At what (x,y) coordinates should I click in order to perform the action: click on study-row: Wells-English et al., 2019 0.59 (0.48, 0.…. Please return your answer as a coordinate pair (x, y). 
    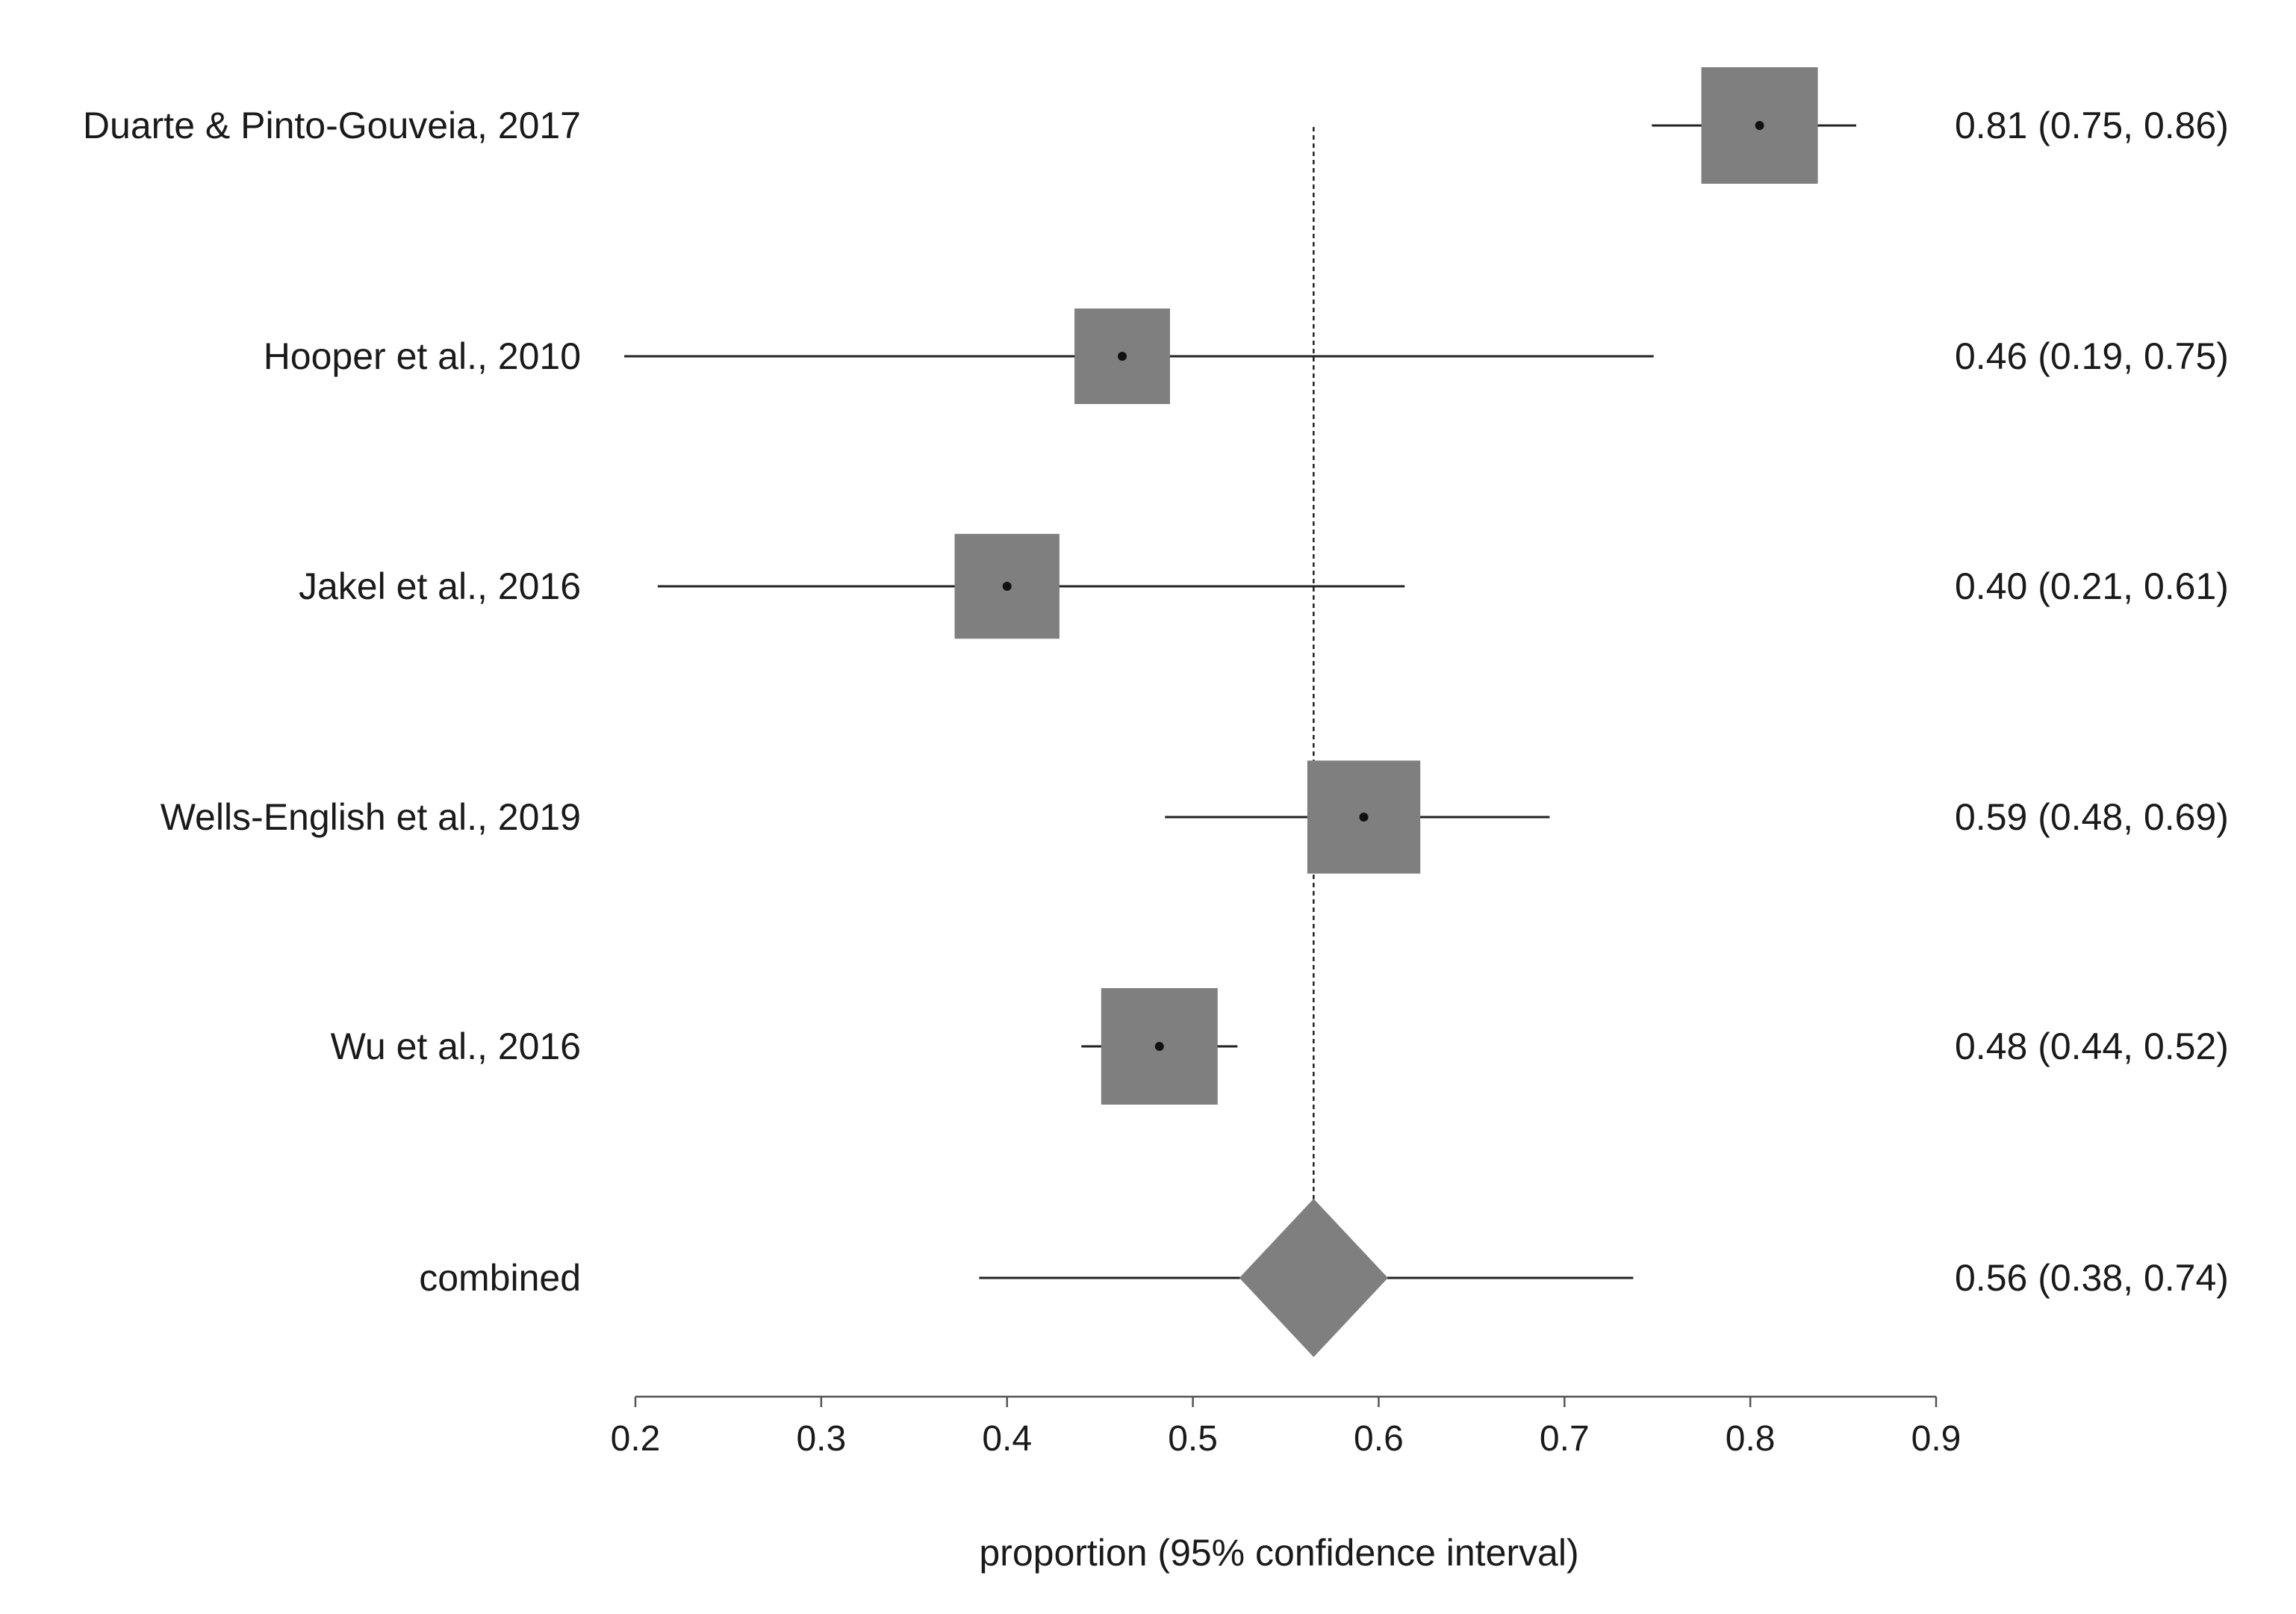
    Looking at the image, I should click on (1195, 817).